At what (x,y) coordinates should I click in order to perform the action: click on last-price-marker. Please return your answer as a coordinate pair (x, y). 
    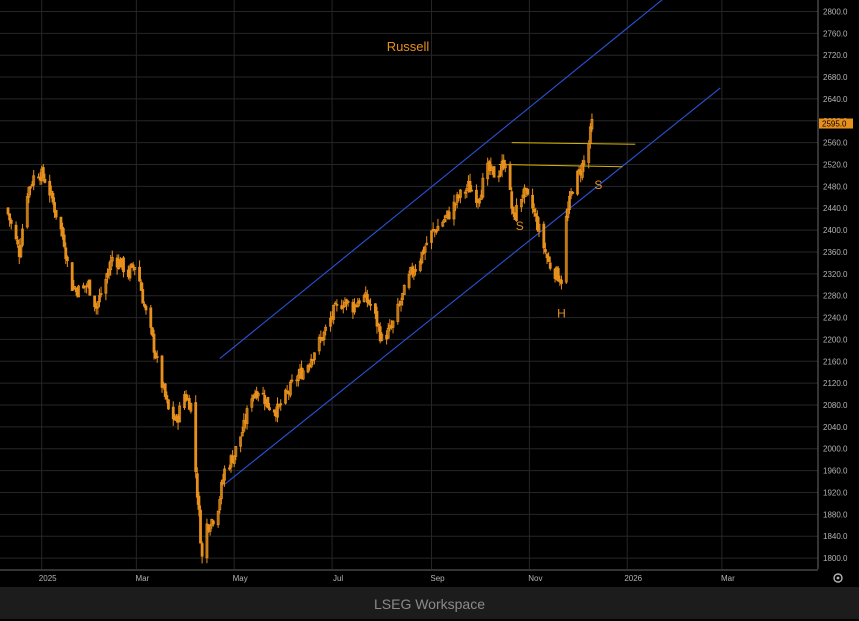
    Looking at the image, I should click on (836, 123).